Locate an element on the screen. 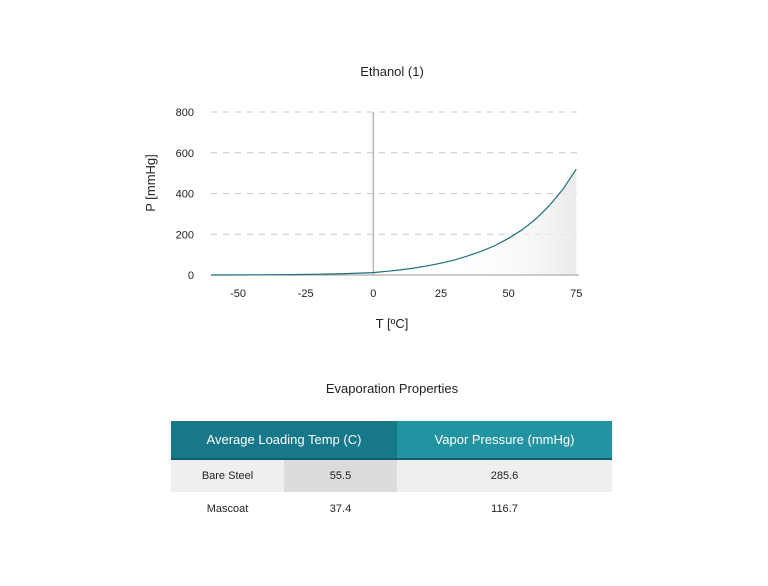 Image resolution: width=768 pixels, height=586 pixels. row-name: Bare Steel is located at coordinates (227, 475).